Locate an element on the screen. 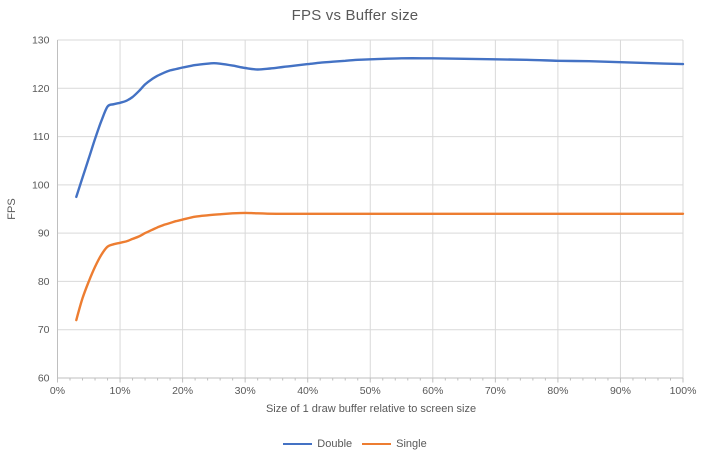  y-tick-label-80: 80 is located at coordinates (44, 282).